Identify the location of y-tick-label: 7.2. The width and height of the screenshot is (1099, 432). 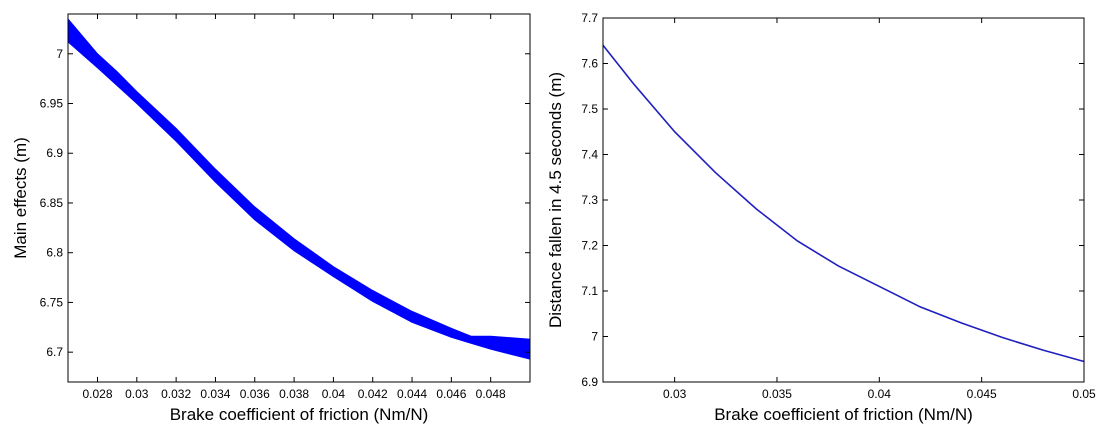
(589, 246).